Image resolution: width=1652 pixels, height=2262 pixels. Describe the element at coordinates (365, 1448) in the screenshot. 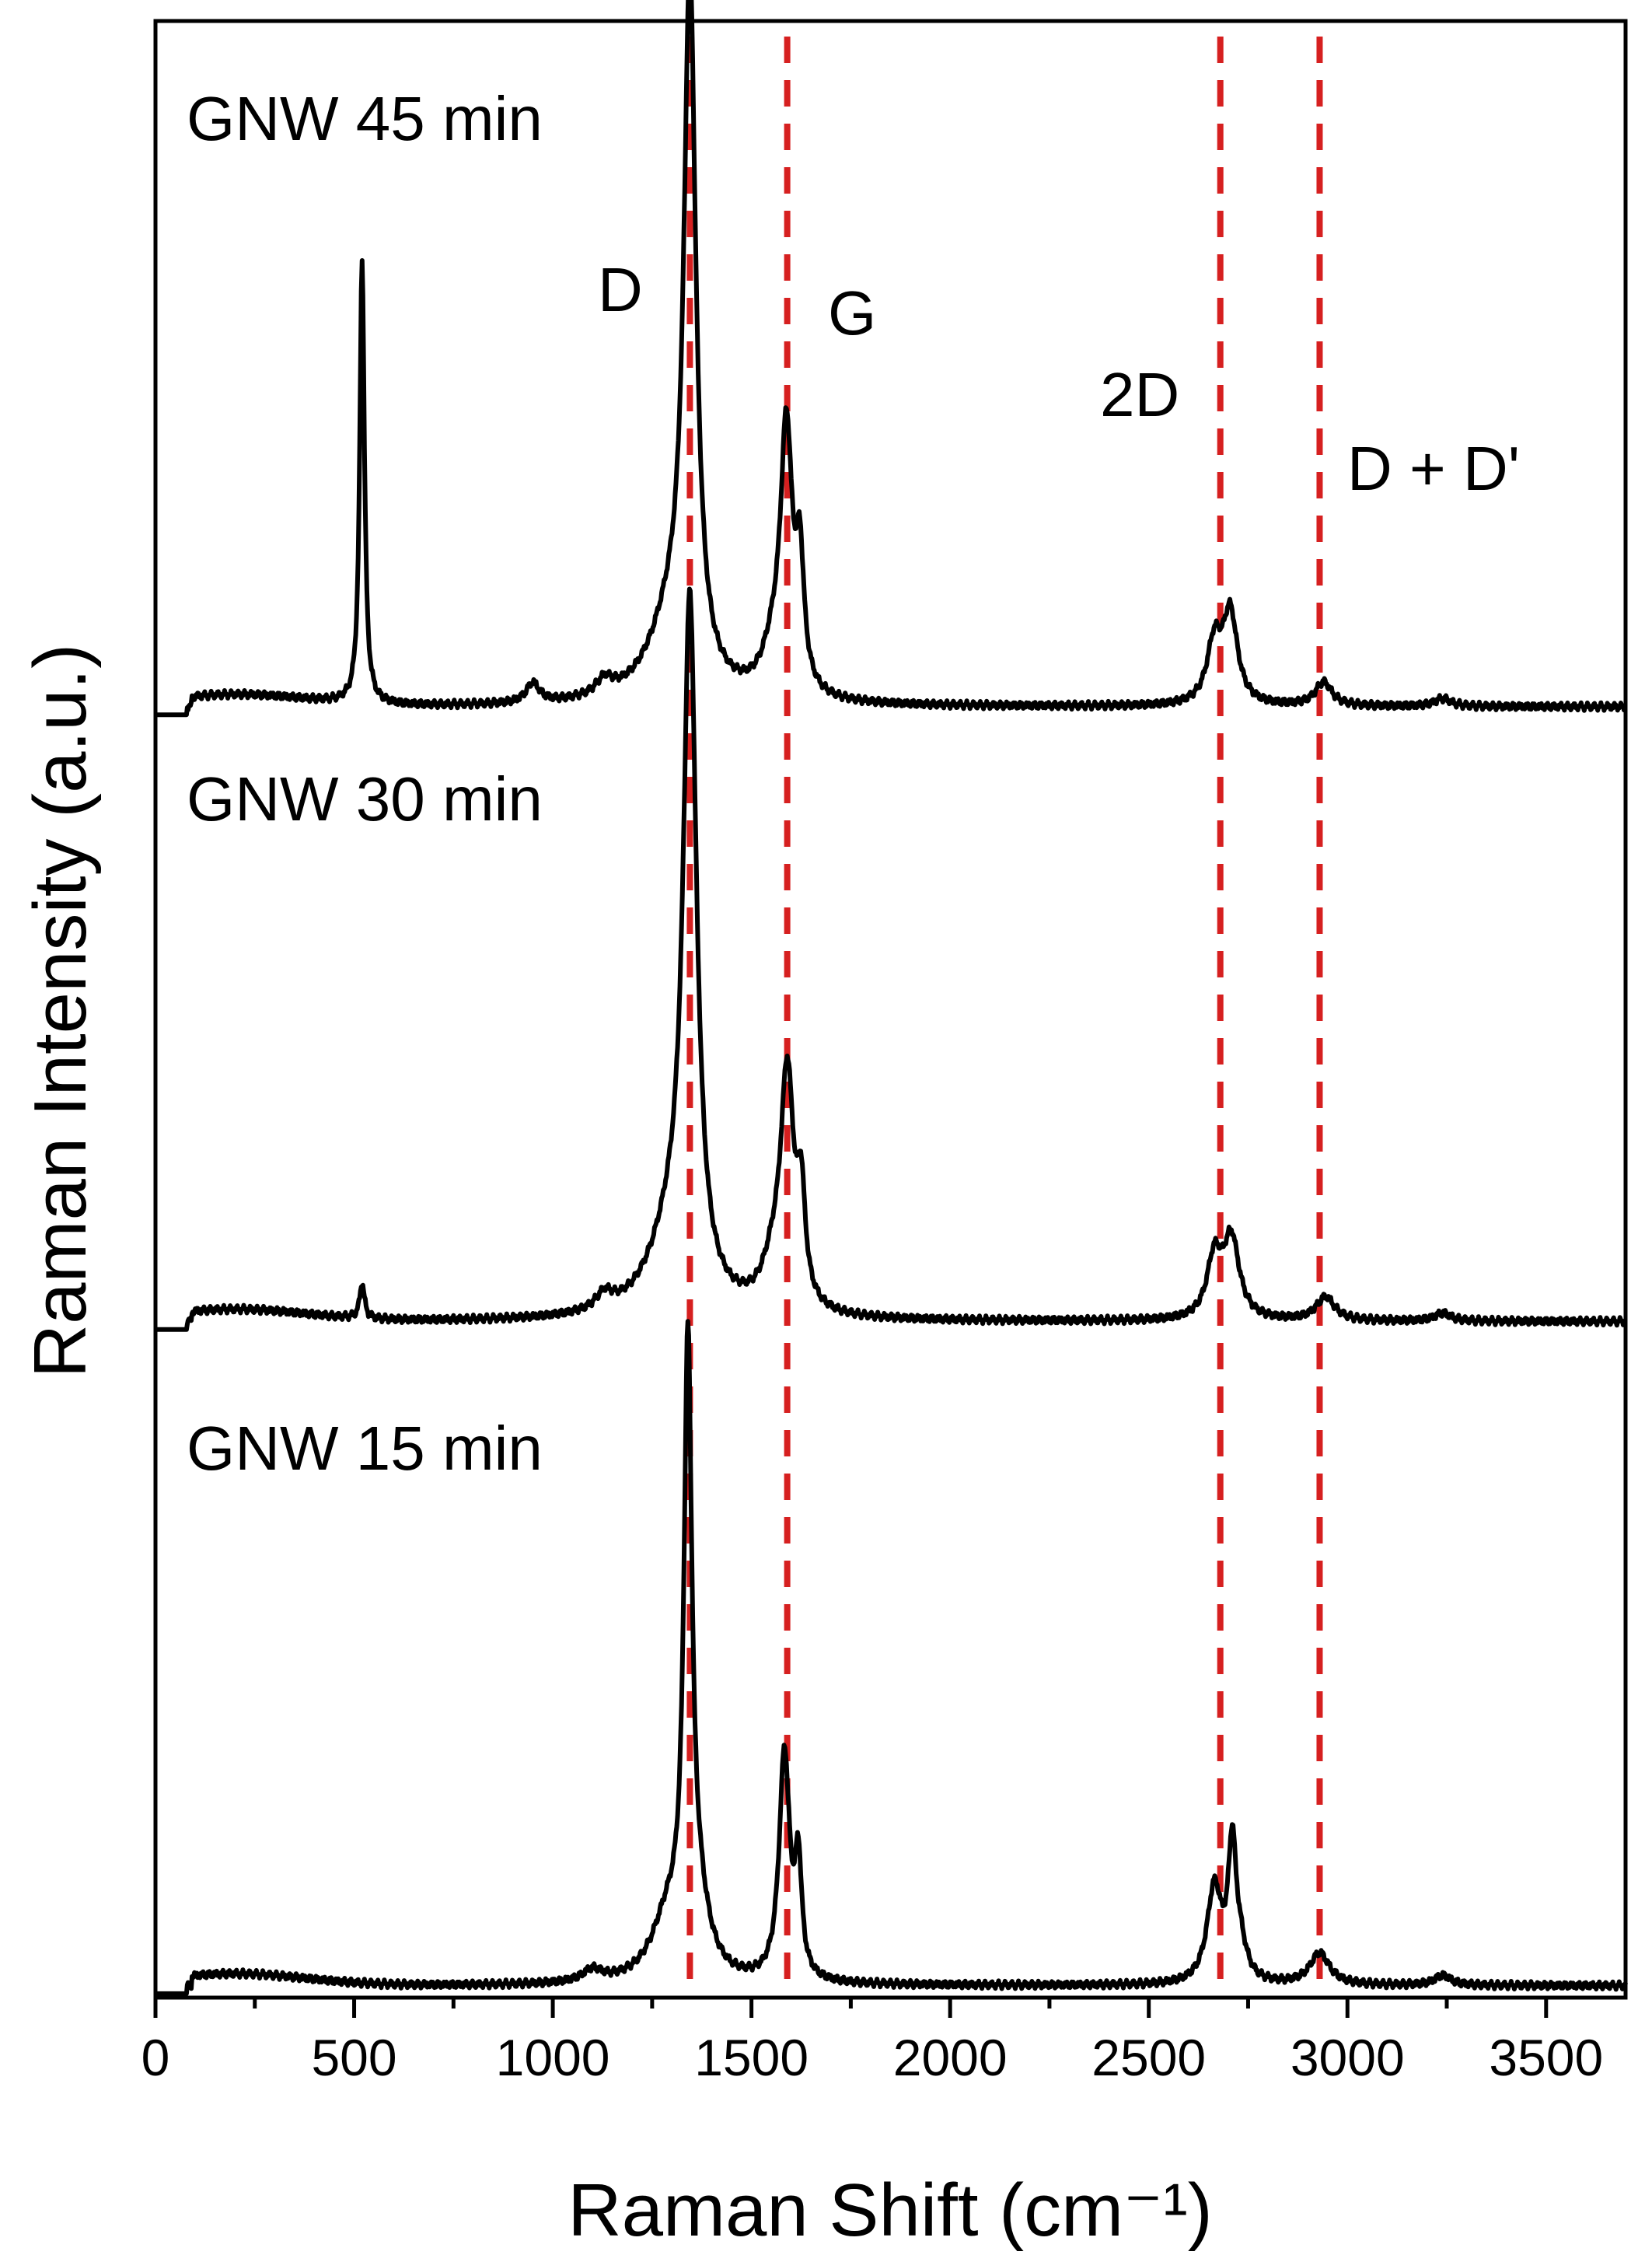

I see `series-label-3: GNW 15 min` at that location.